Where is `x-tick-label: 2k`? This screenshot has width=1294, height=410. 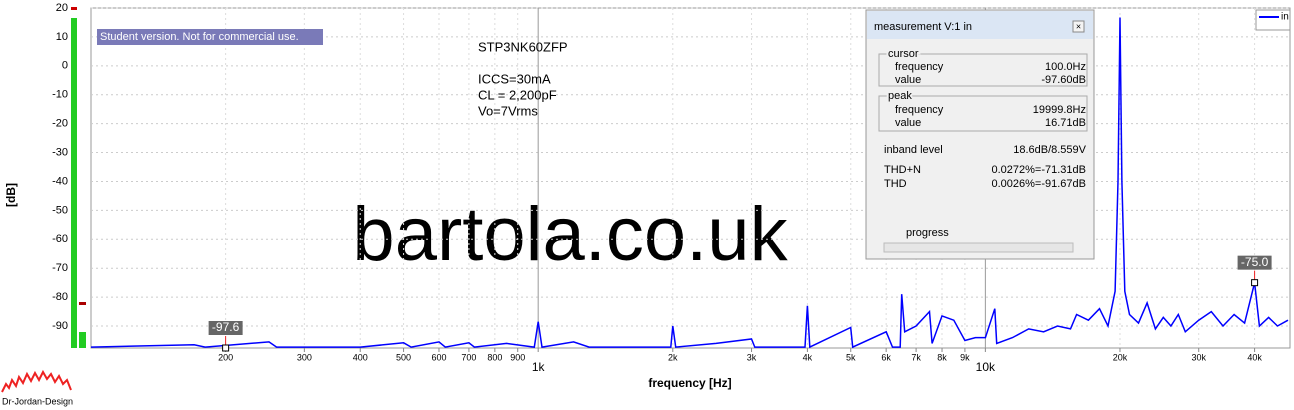 x-tick-label: 2k is located at coordinates (673, 357).